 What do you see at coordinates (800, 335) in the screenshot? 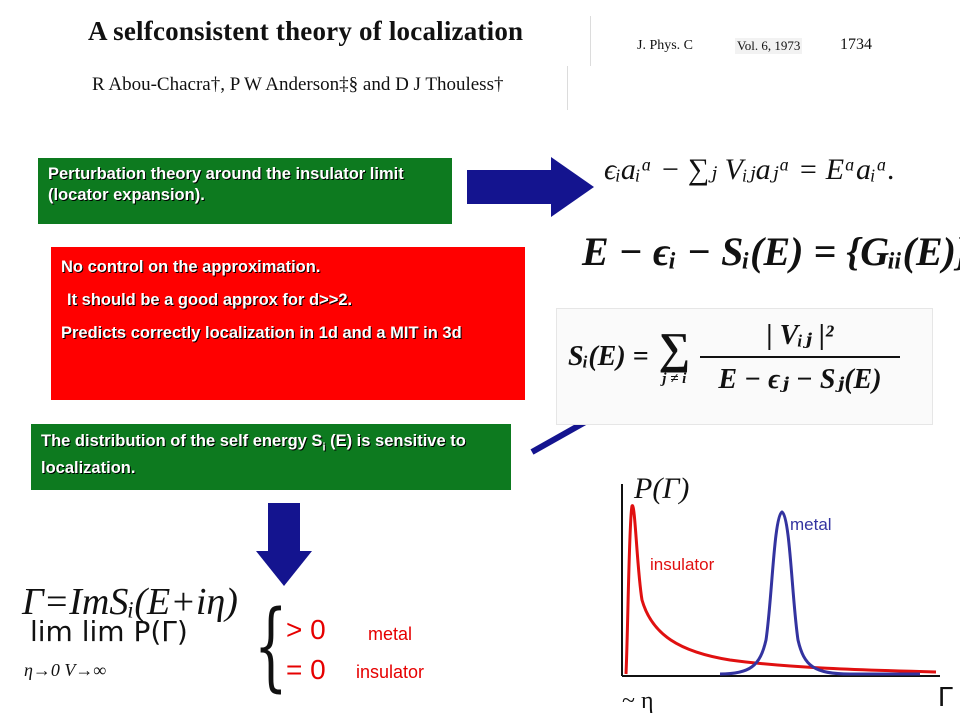
I see `eq3-numerator: | Vᵢⱼ |²` at bounding box center [800, 335].